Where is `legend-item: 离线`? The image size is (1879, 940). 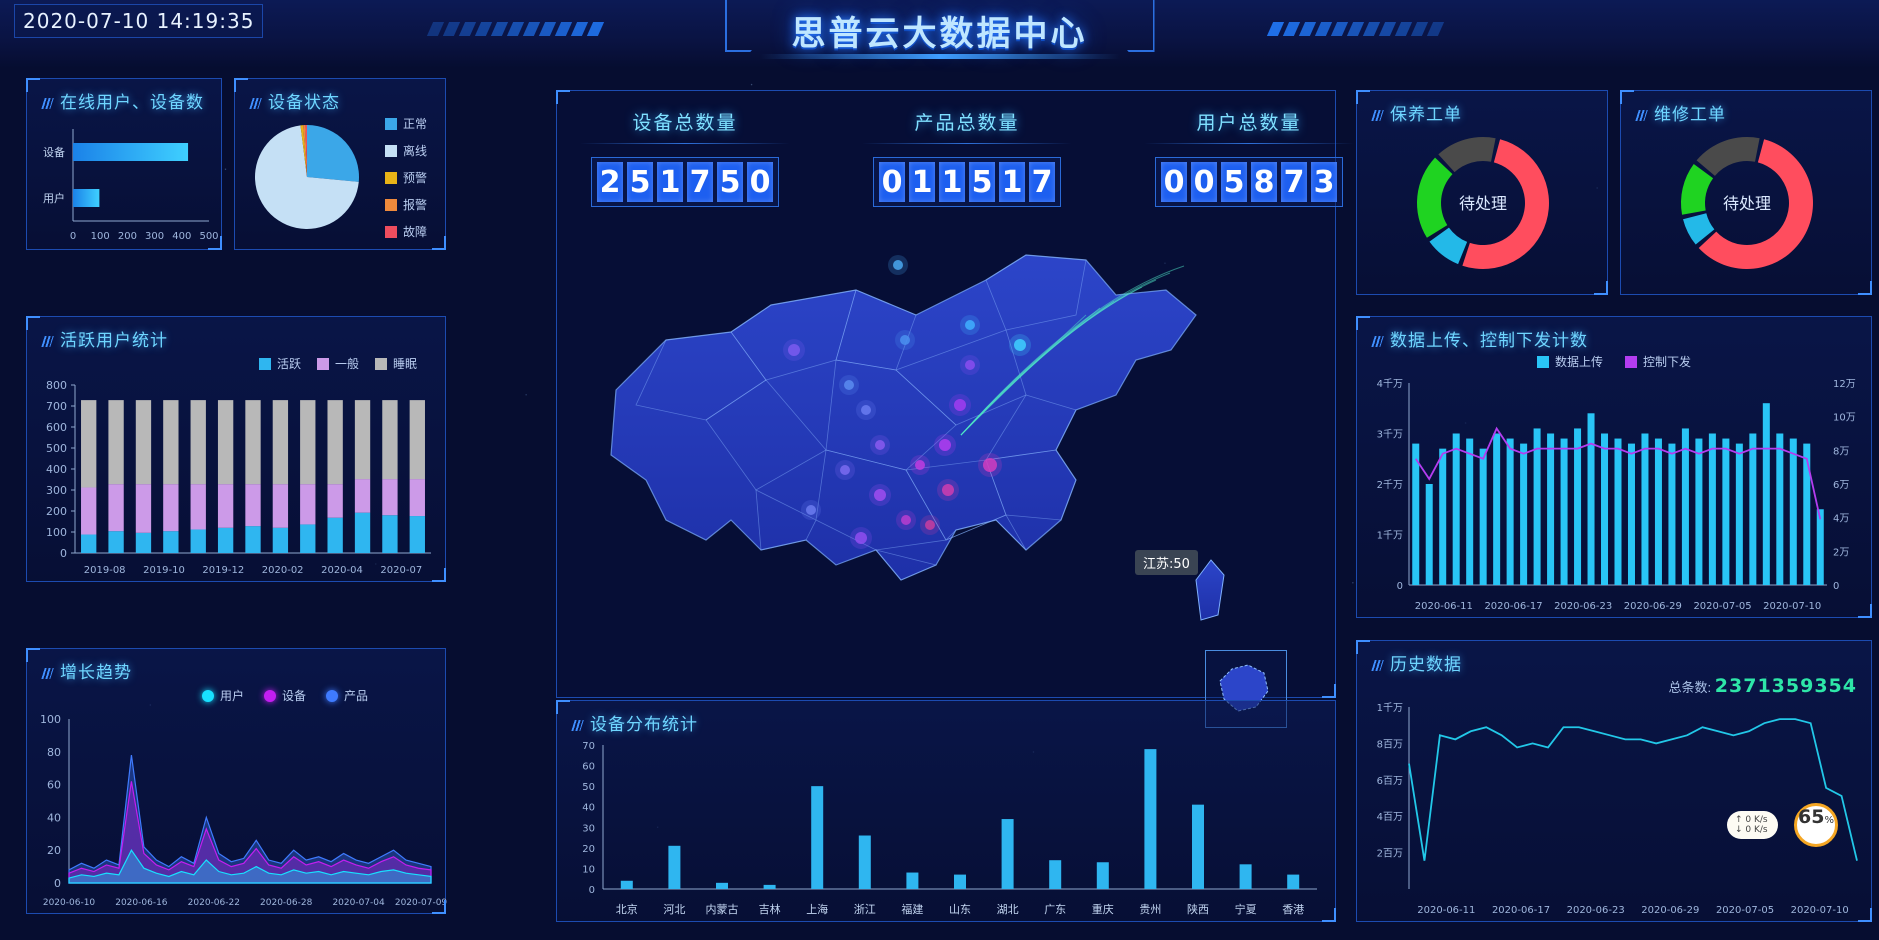
legend-item: 离线 is located at coordinates (406, 150).